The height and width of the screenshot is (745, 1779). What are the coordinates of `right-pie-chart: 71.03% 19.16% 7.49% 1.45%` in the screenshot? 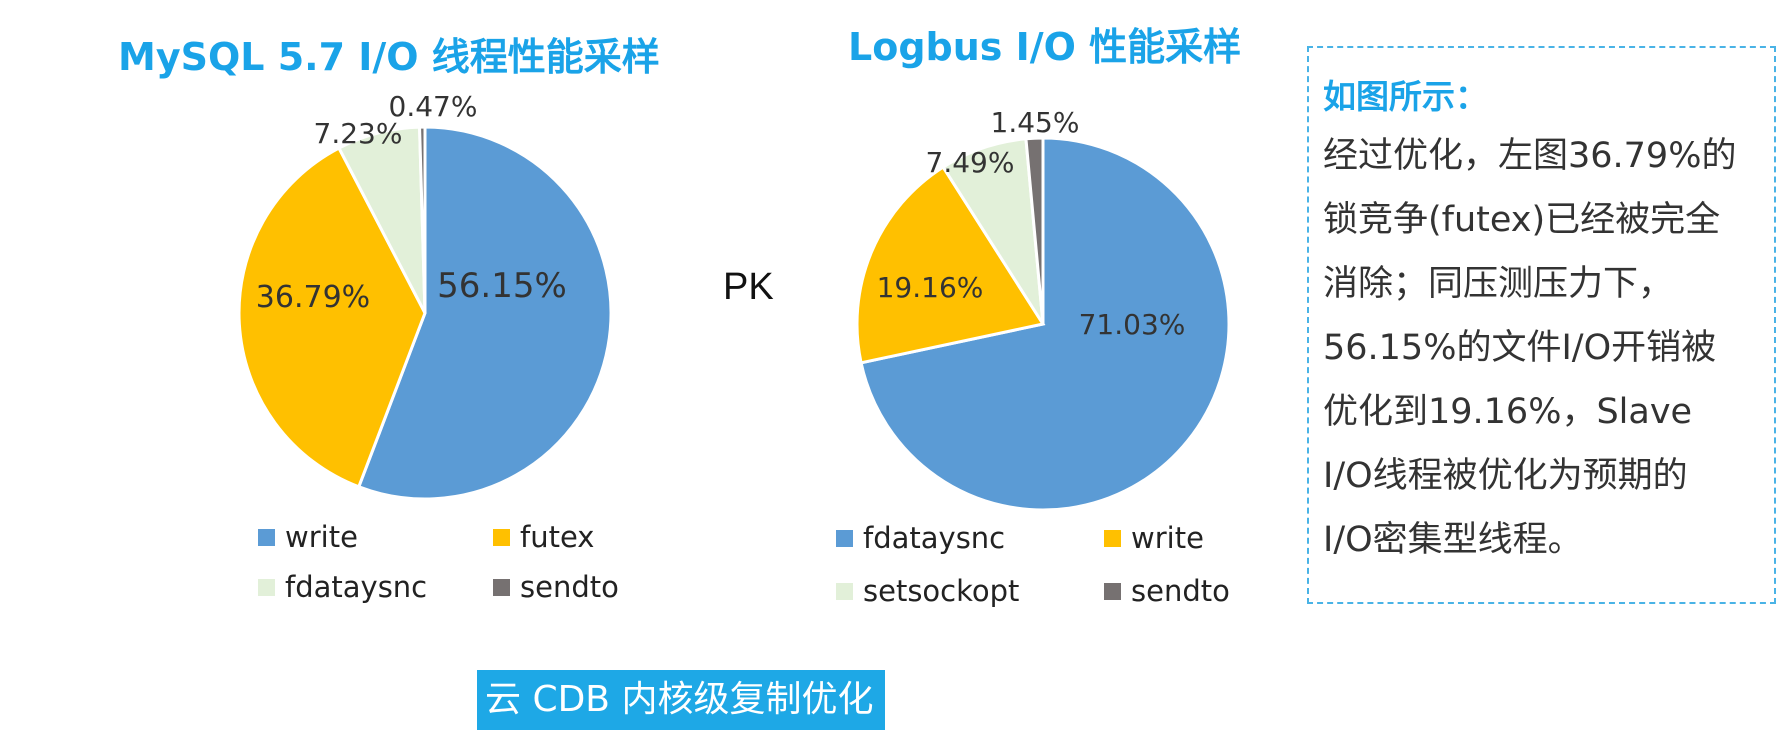 It's located at (1043, 309).